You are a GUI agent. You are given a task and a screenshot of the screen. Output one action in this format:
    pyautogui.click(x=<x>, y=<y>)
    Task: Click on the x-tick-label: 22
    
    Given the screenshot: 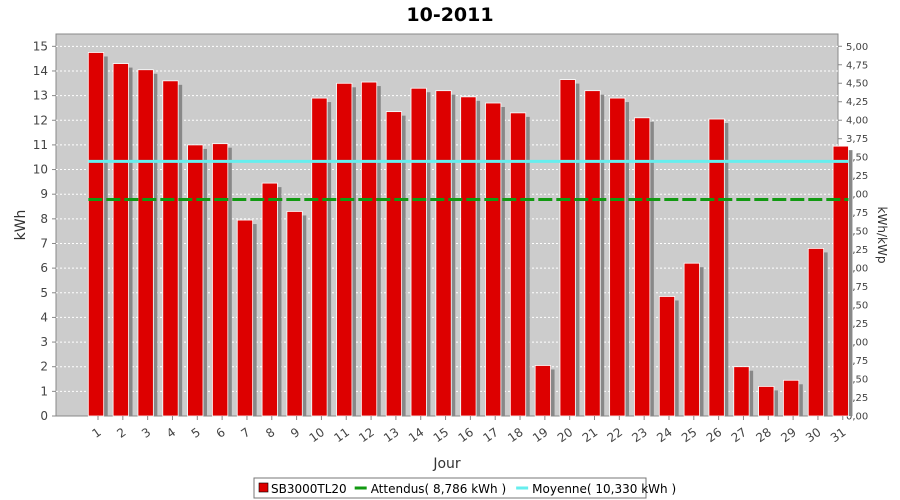 What is the action you would take?
    pyautogui.click(x=615, y=435)
    